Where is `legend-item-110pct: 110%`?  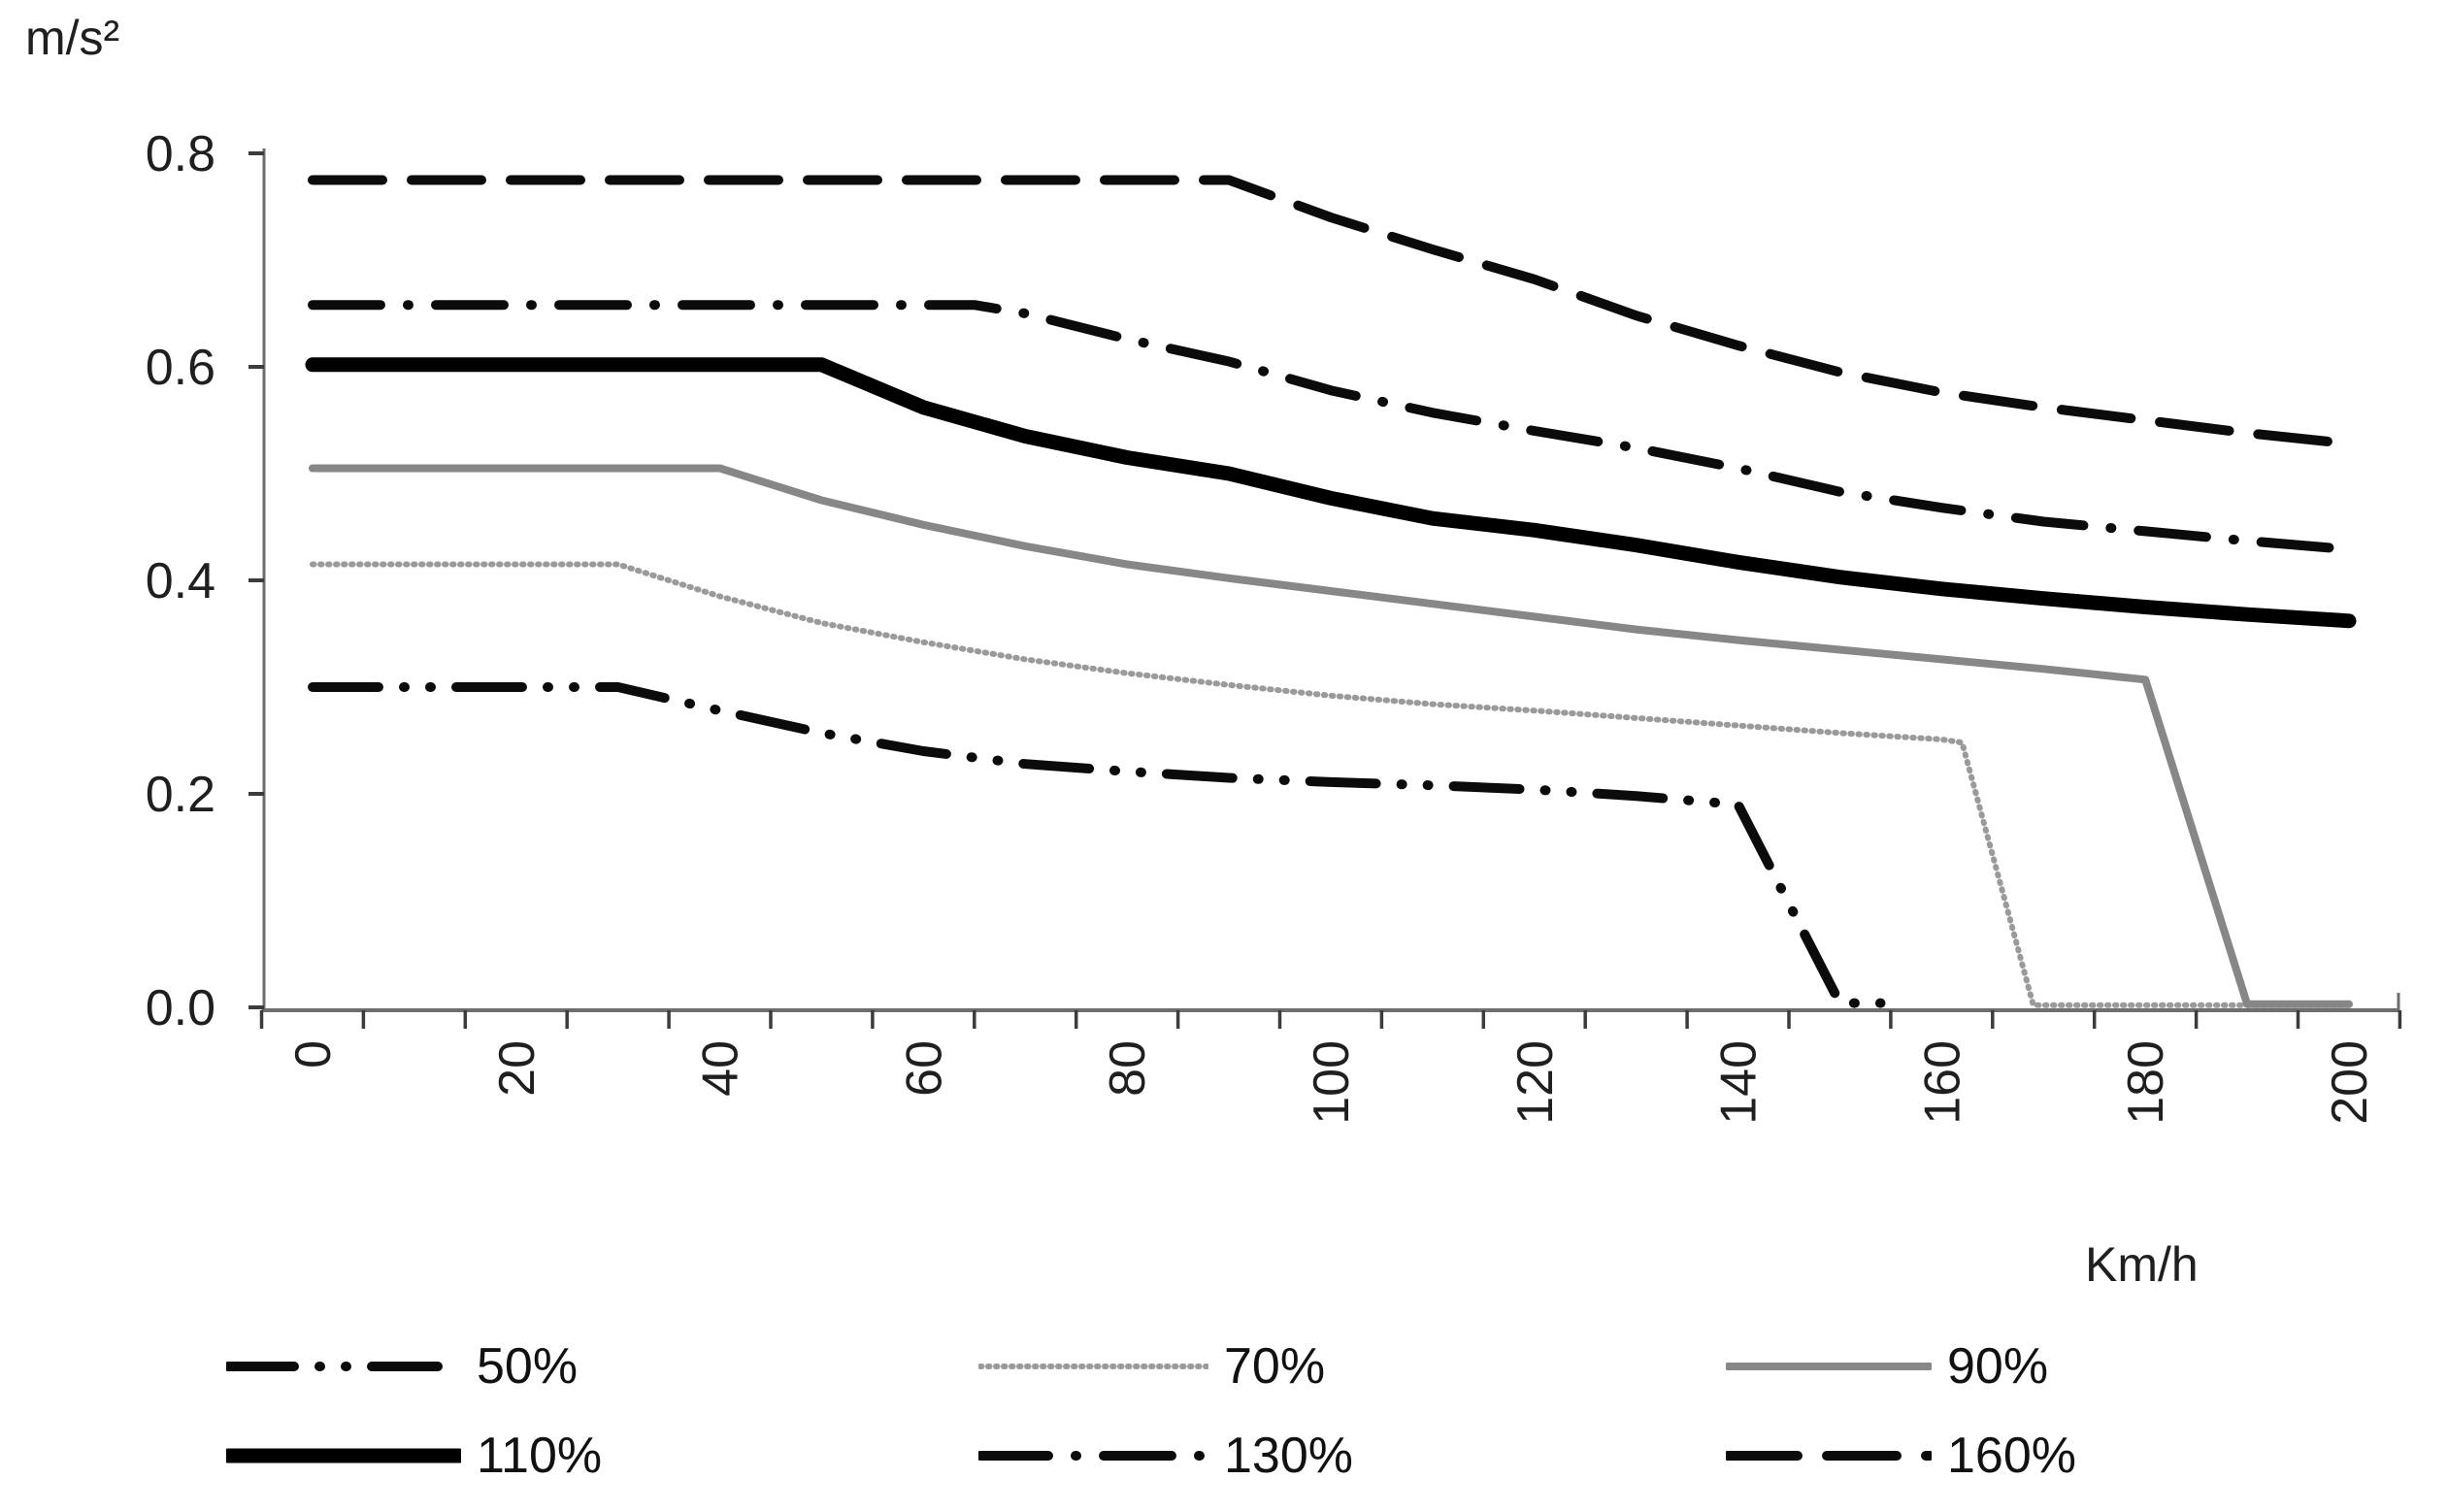
legend-item-110pct: 110% is located at coordinates (414, 1456).